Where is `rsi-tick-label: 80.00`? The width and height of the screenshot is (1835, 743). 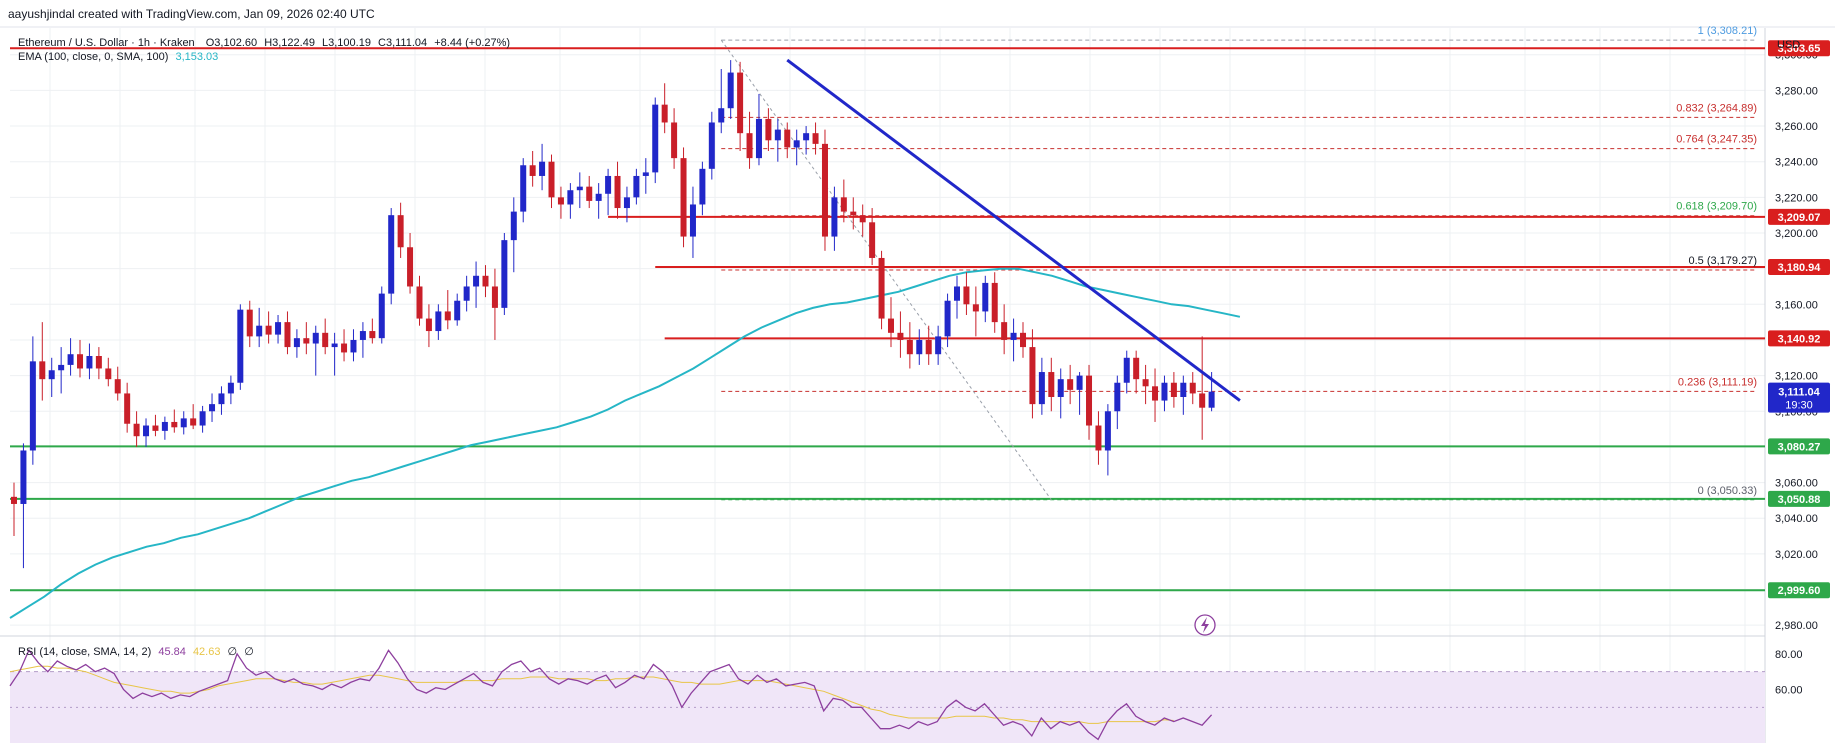 rsi-tick-label: 80.00 is located at coordinates (1789, 655).